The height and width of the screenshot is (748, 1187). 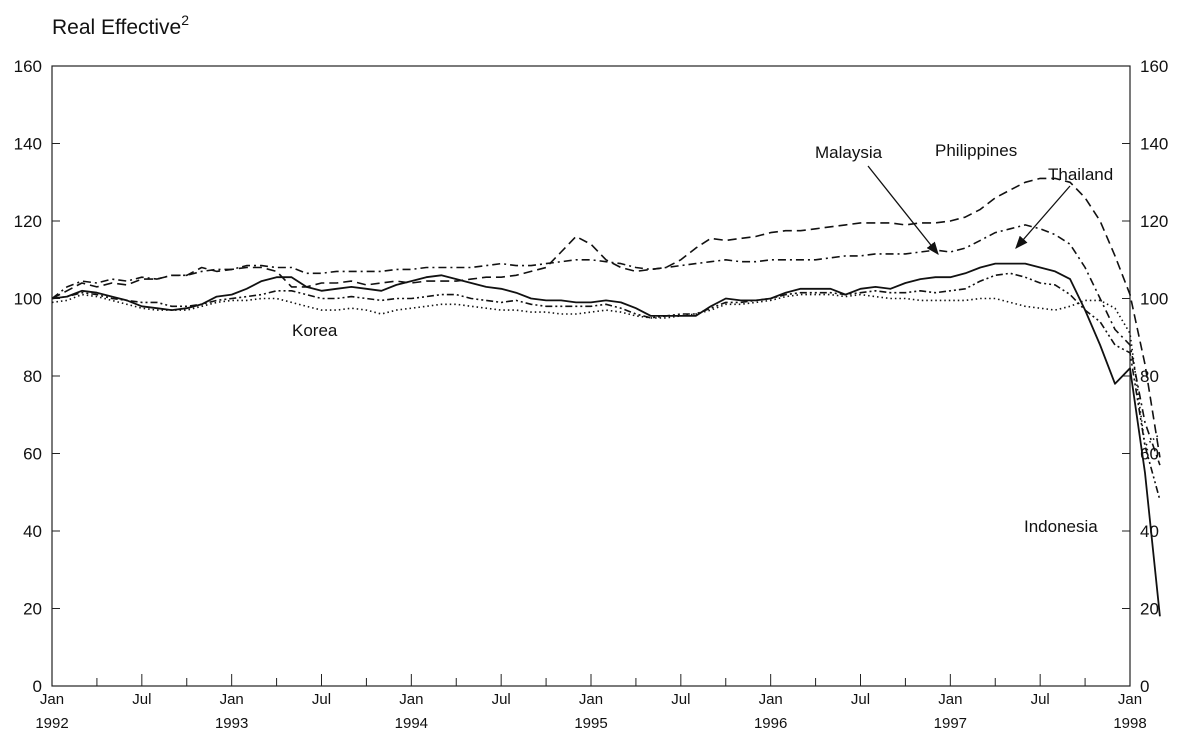 What do you see at coordinates (1149, 376) in the screenshot?
I see `y-tick-label-right: 80` at bounding box center [1149, 376].